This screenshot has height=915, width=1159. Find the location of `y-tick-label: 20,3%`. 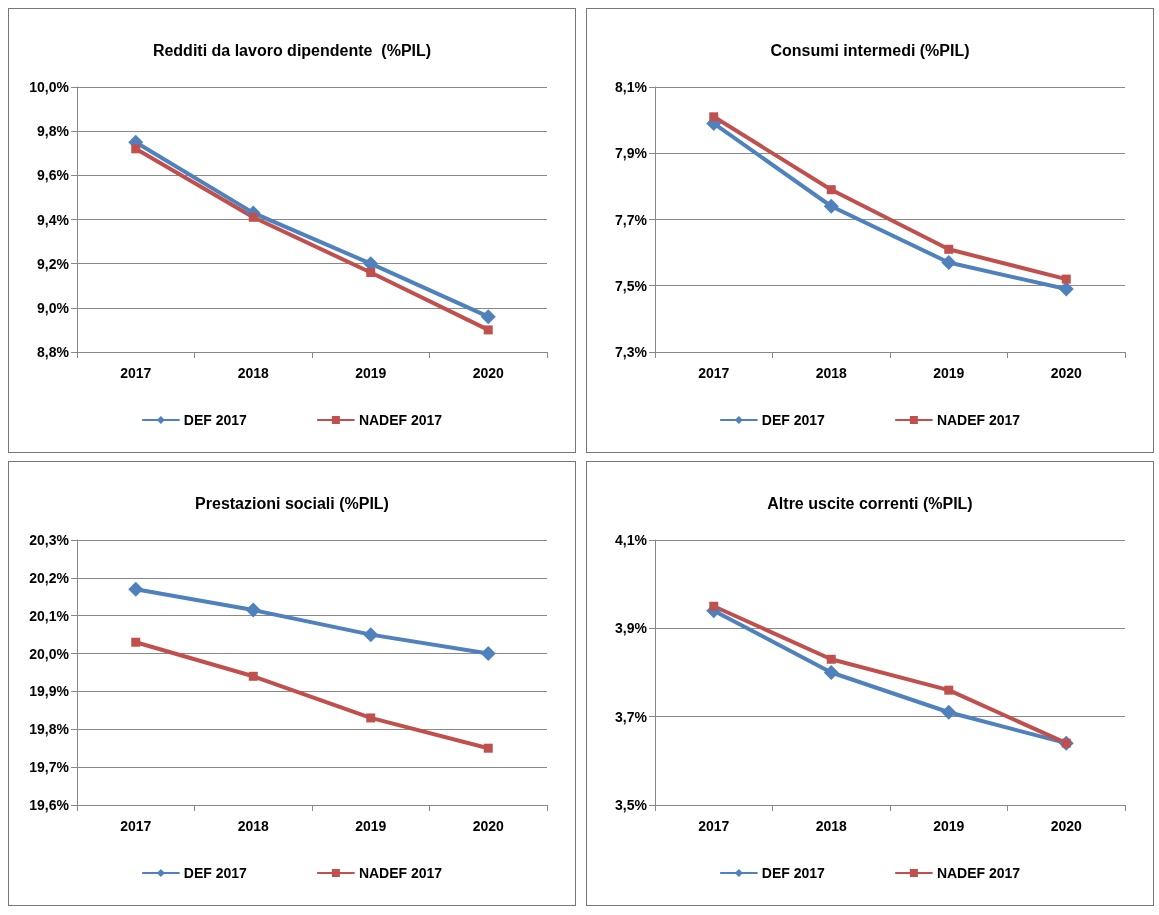

y-tick-label: 20,3% is located at coordinates (49, 540).